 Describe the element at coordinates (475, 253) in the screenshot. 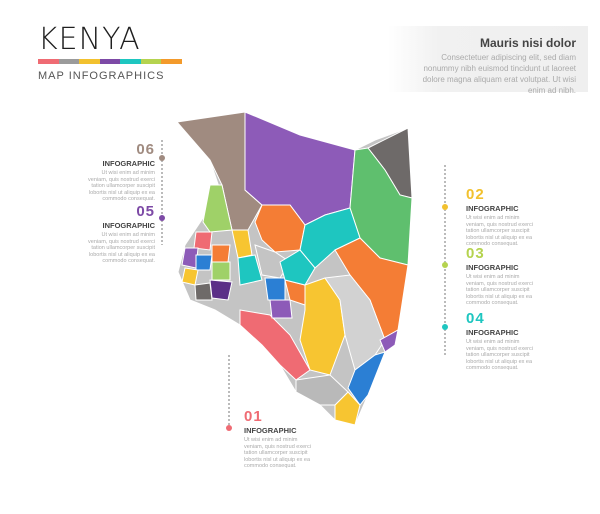

I see `callout-number: 03` at that location.